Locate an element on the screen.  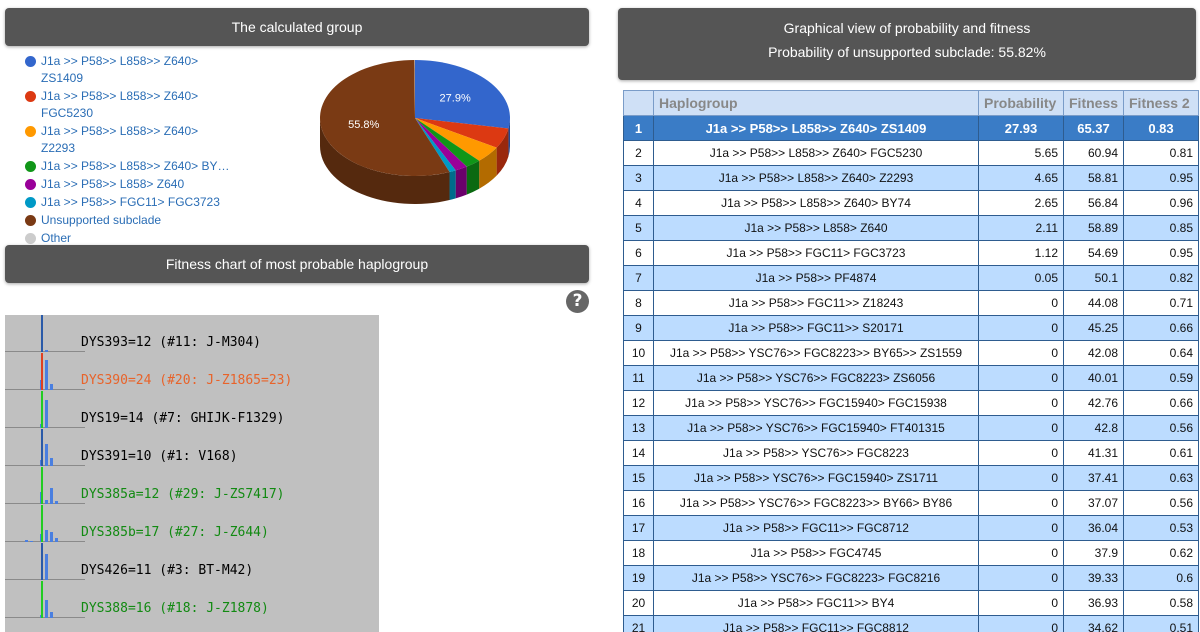
table-row: 18 J1a >> P58>> FGC4745 0 37.9 0.62 is located at coordinates (911, 553).